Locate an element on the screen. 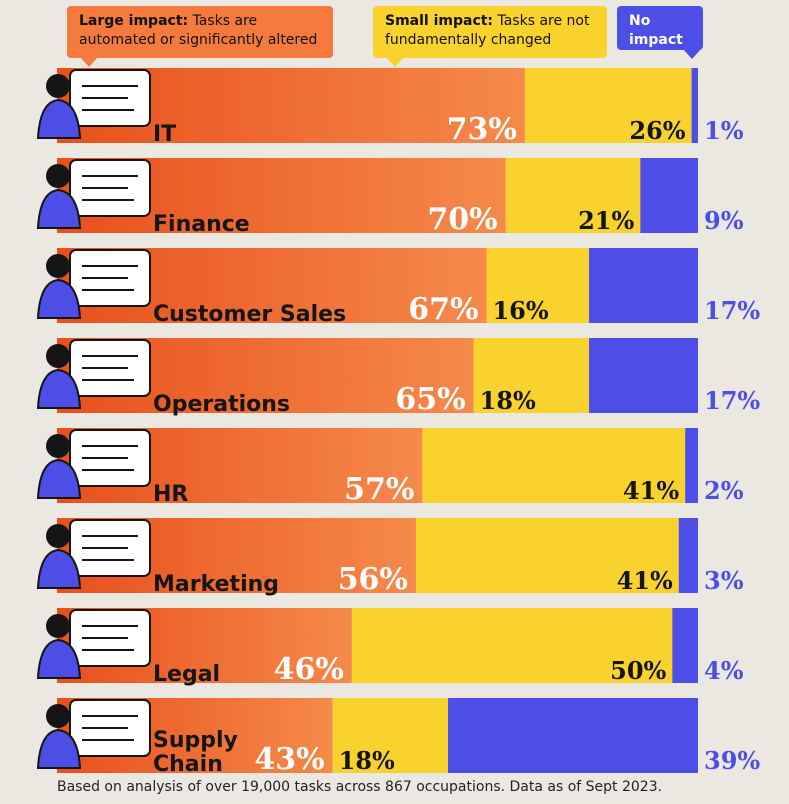  label-large-customer-sales: 67% is located at coordinates (443, 309).